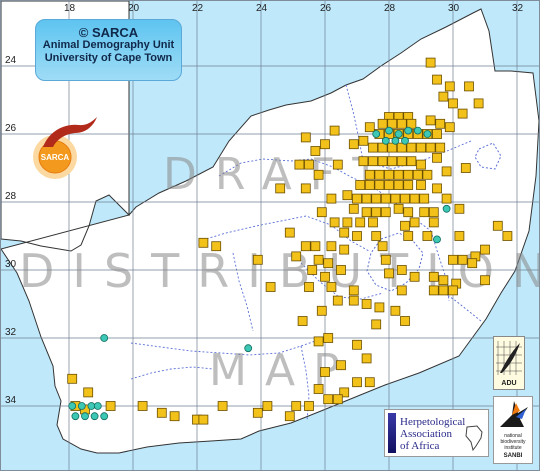 The height and width of the screenshot is (471, 540). I want to click on credit-unit: Animal Demography Unit, so click(108, 45).